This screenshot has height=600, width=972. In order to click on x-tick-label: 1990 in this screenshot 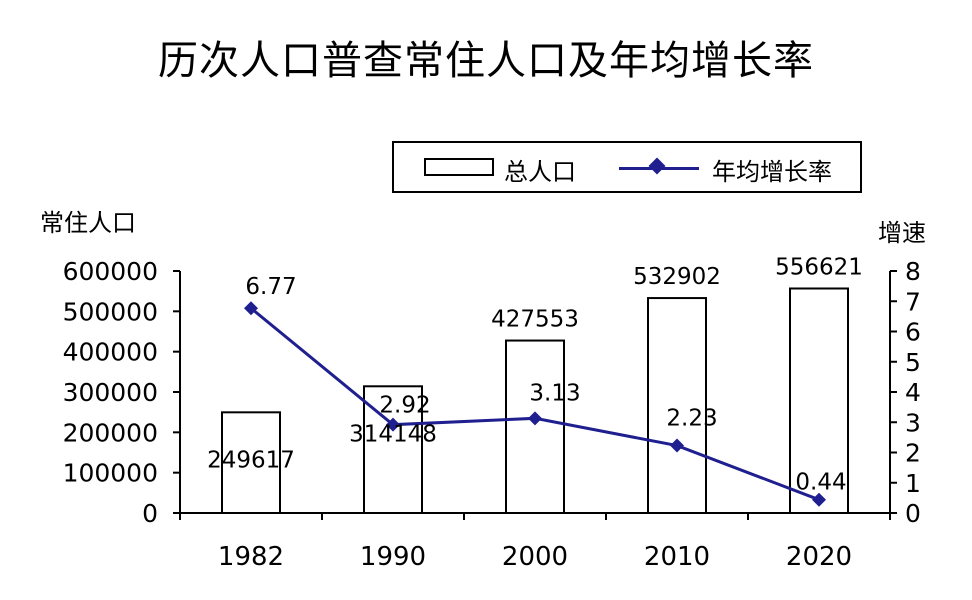, I will do `click(393, 557)`.